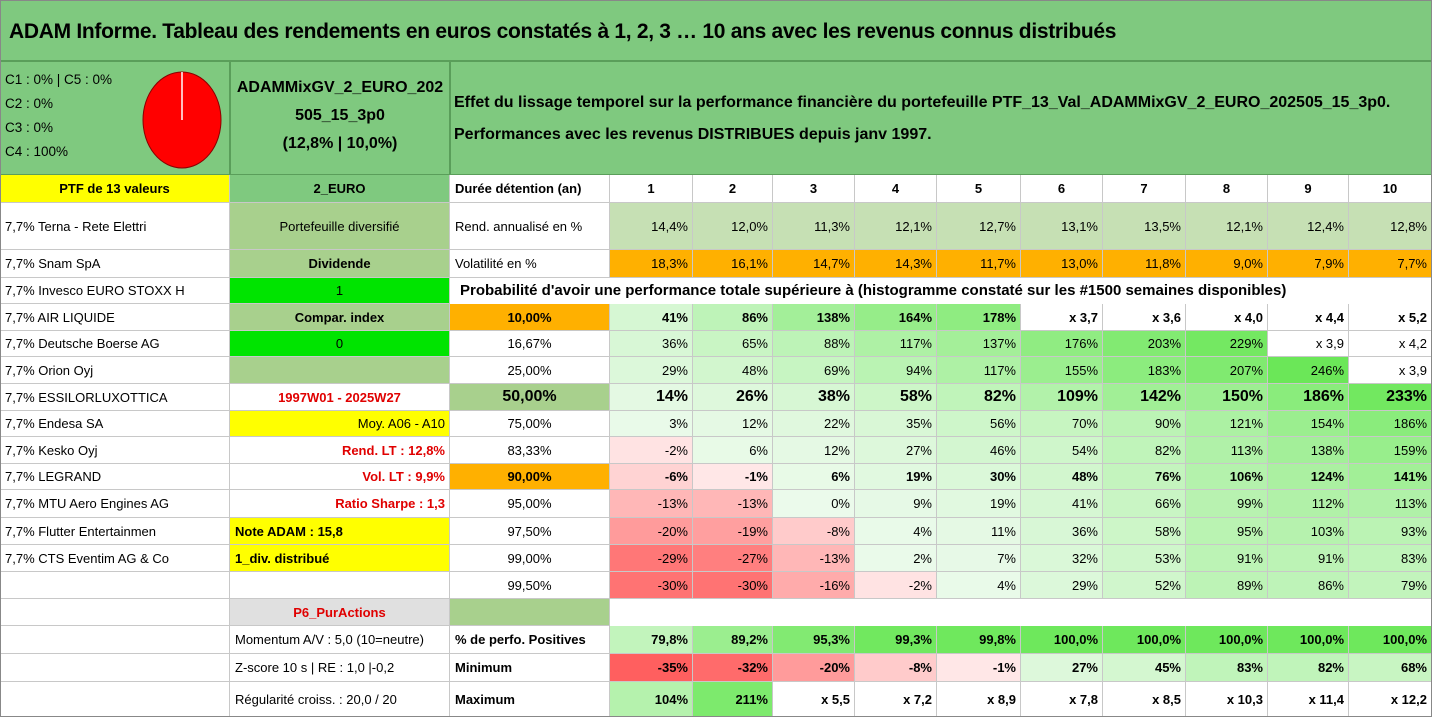 Image resolution: width=1432 pixels, height=717 pixels. Describe the element at coordinates (340, 504) in the screenshot. I see `sidebar-item: Ratio Sharpe : 1,3` at that location.